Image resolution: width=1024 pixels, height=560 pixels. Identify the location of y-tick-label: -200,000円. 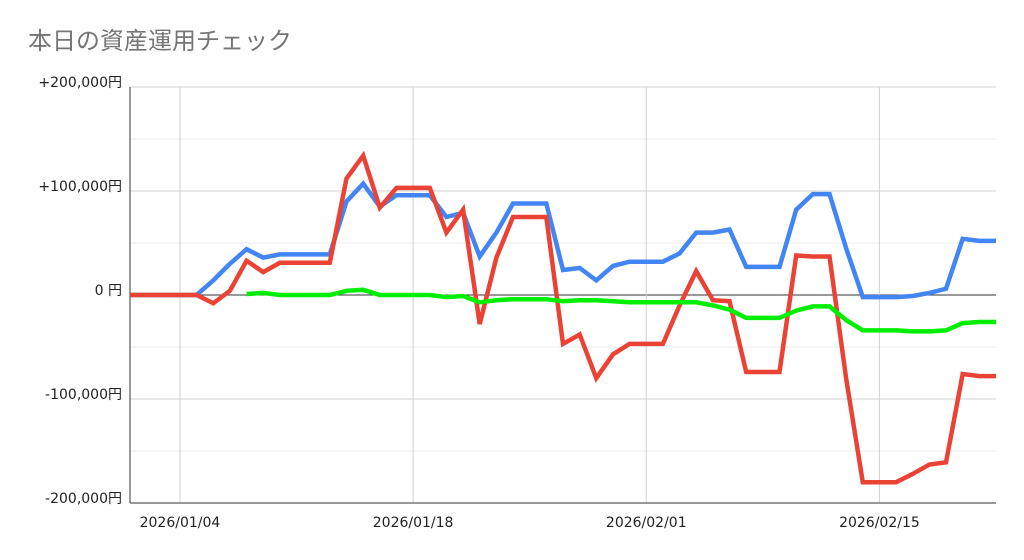
(83, 499).